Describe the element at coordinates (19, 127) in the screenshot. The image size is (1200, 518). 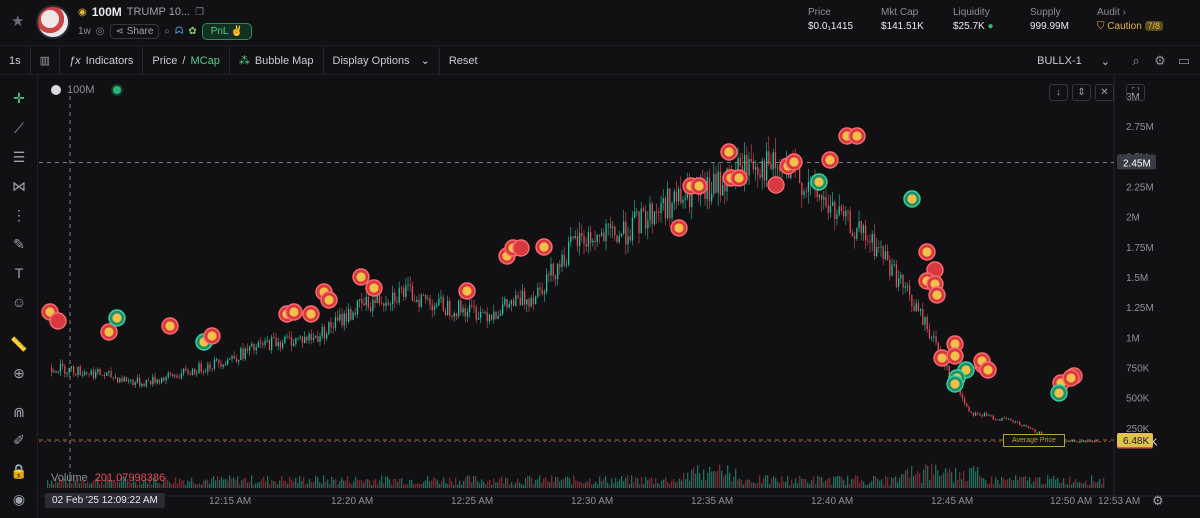
I see `trend-line-tool-icon: ⟋` at that location.